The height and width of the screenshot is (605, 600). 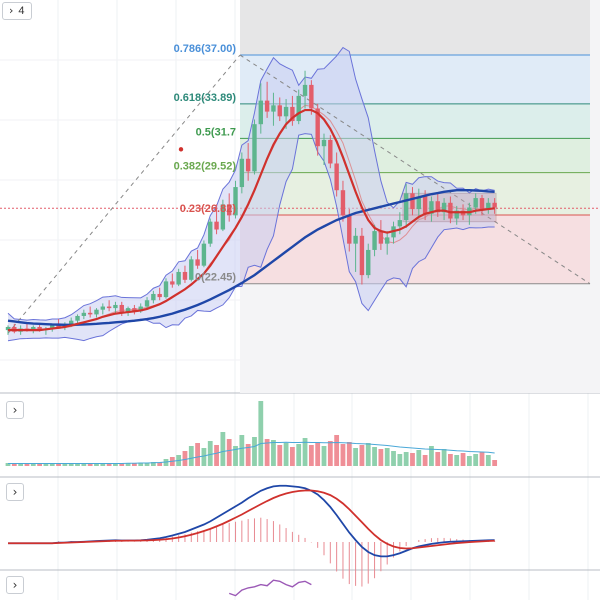 What do you see at coordinates (15, 585) in the screenshot?
I see `oscillator-pane-toggle: ›` at bounding box center [15, 585].